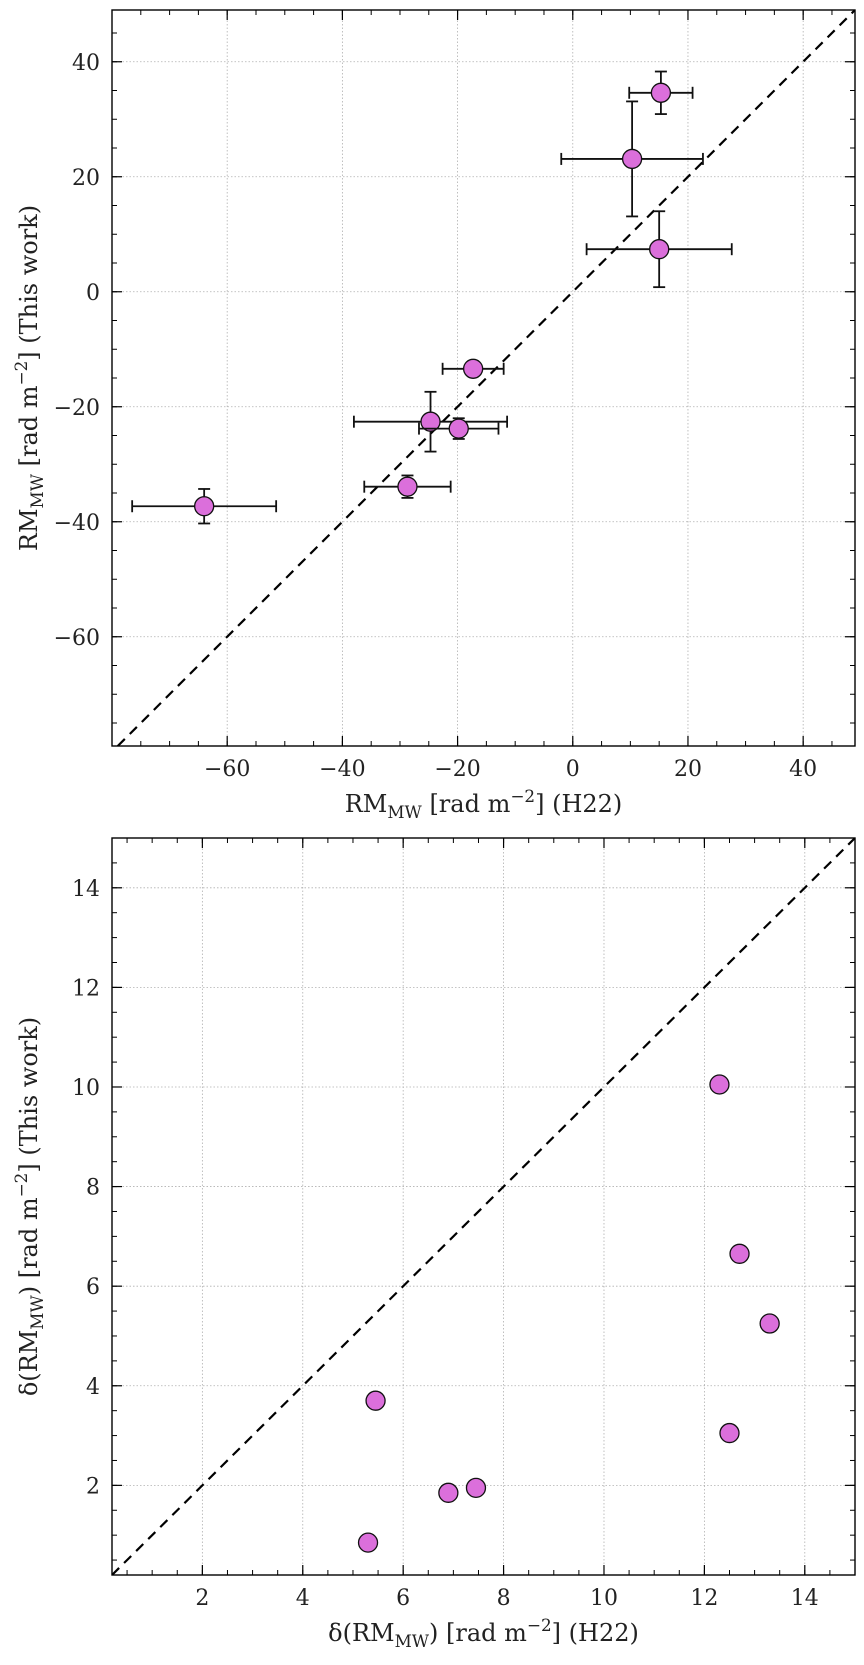 The width and height of the screenshot is (864, 1665). What do you see at coordinates (483, 1633) in the screenshot?
I see `x-axis-label: δ(RMMW) [rad m−2] (H22)` at bounding box center [483, 1633].